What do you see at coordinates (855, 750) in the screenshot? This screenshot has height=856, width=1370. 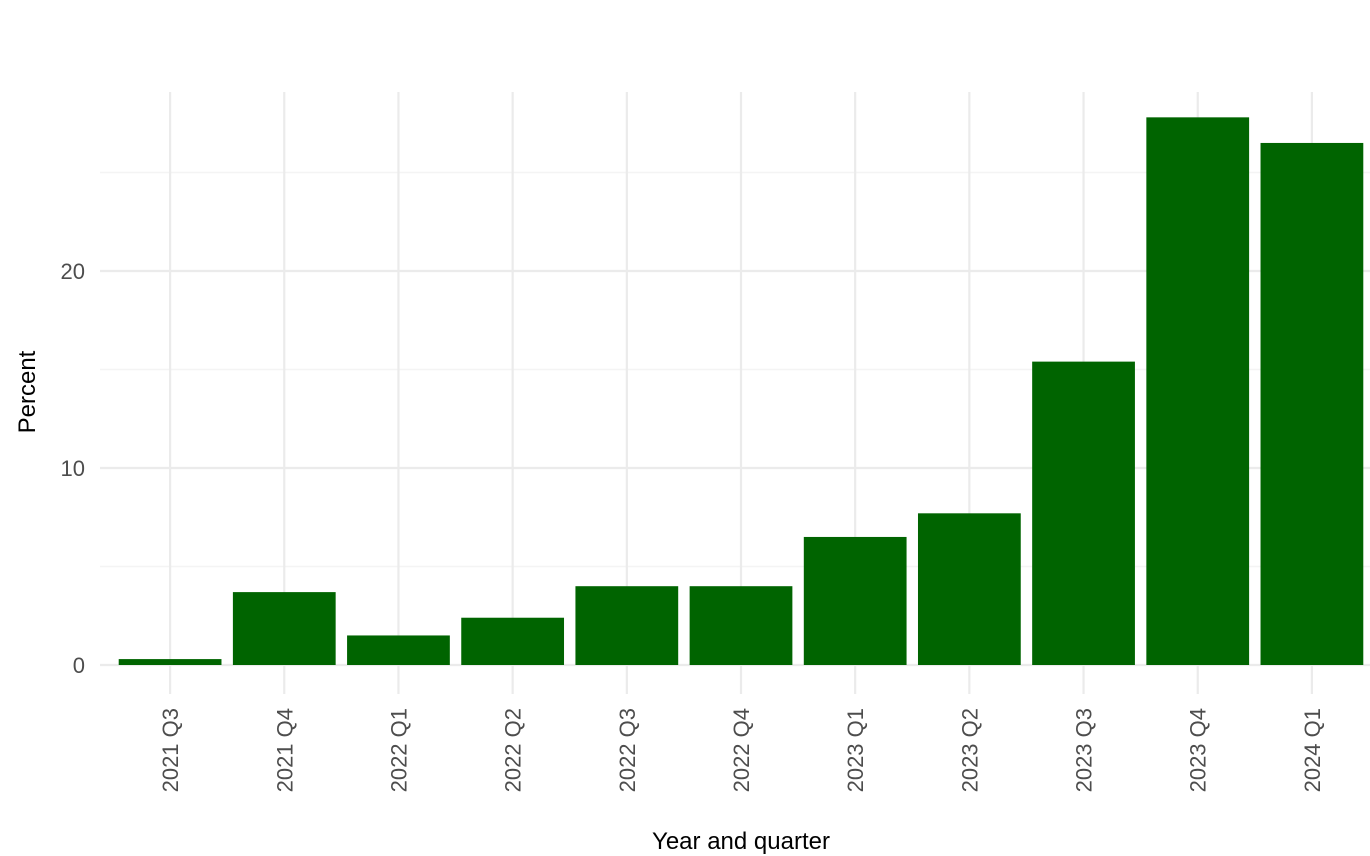 I see `x-tick-label: 2023 Q1` at bounding box center [855, 750].